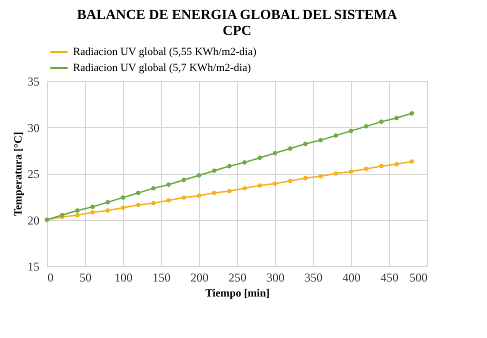 This screenshot has width=487, height=338. What do you see at coordinates (313, 277) in the screenshot?
I see `x-tick-label: 350` at bounding box center [313, 277].